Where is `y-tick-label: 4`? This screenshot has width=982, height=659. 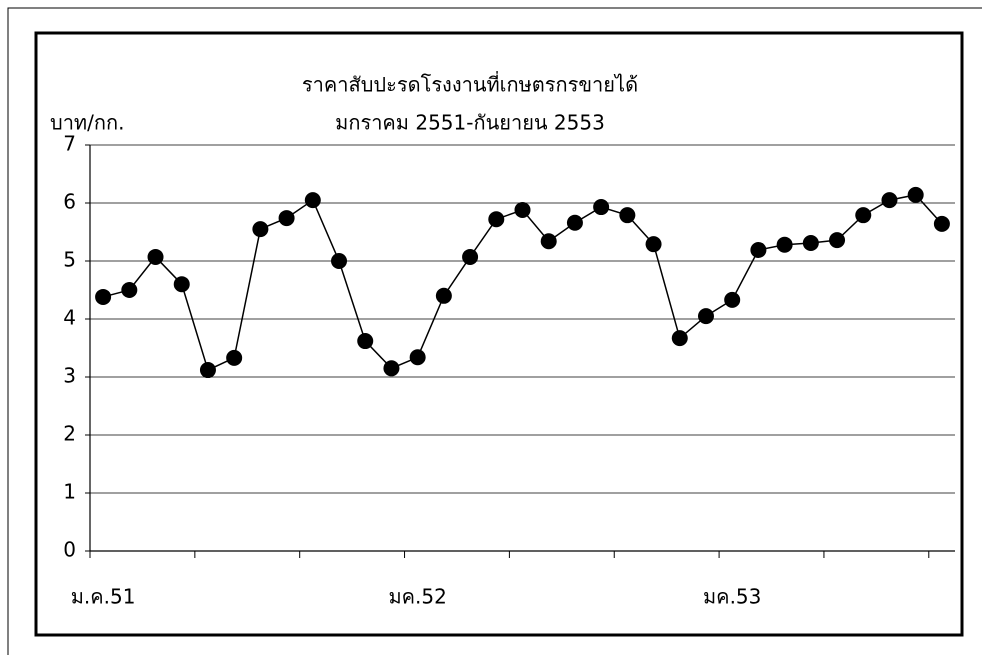 y-tick-label: 4 is located at coordinates (69, 318).